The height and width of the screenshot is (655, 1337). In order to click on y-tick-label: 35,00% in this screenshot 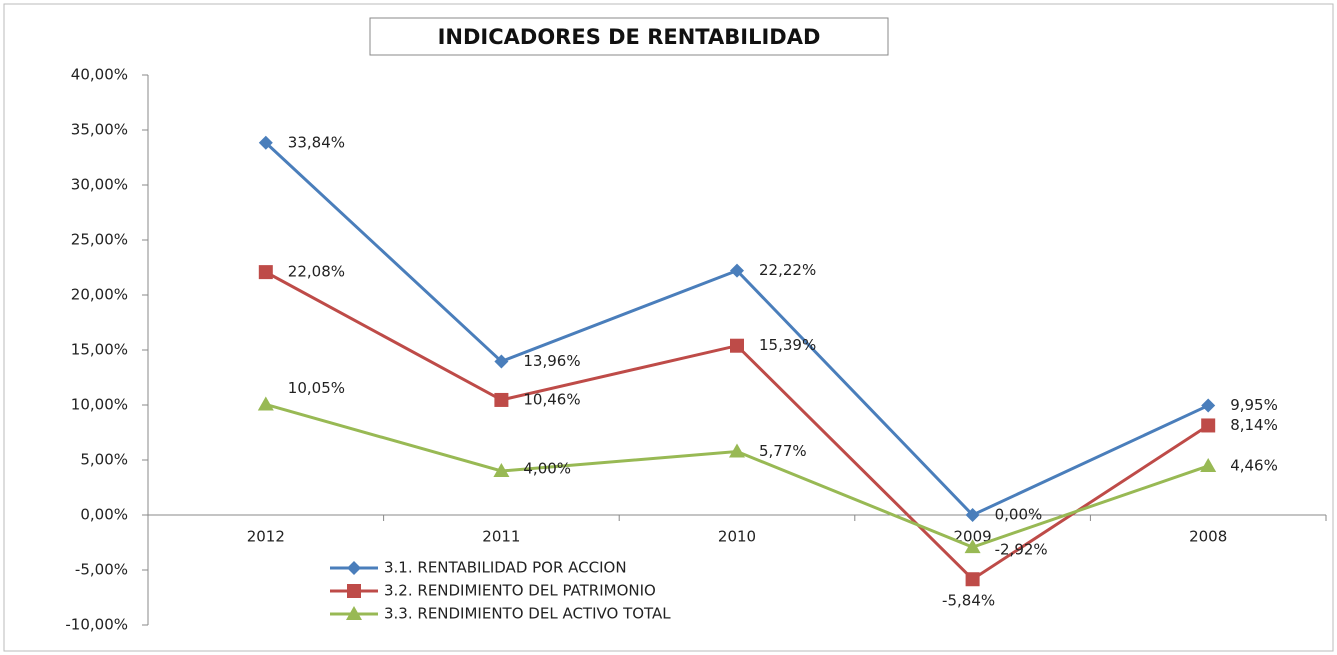, I will do `click(99, 130)`.